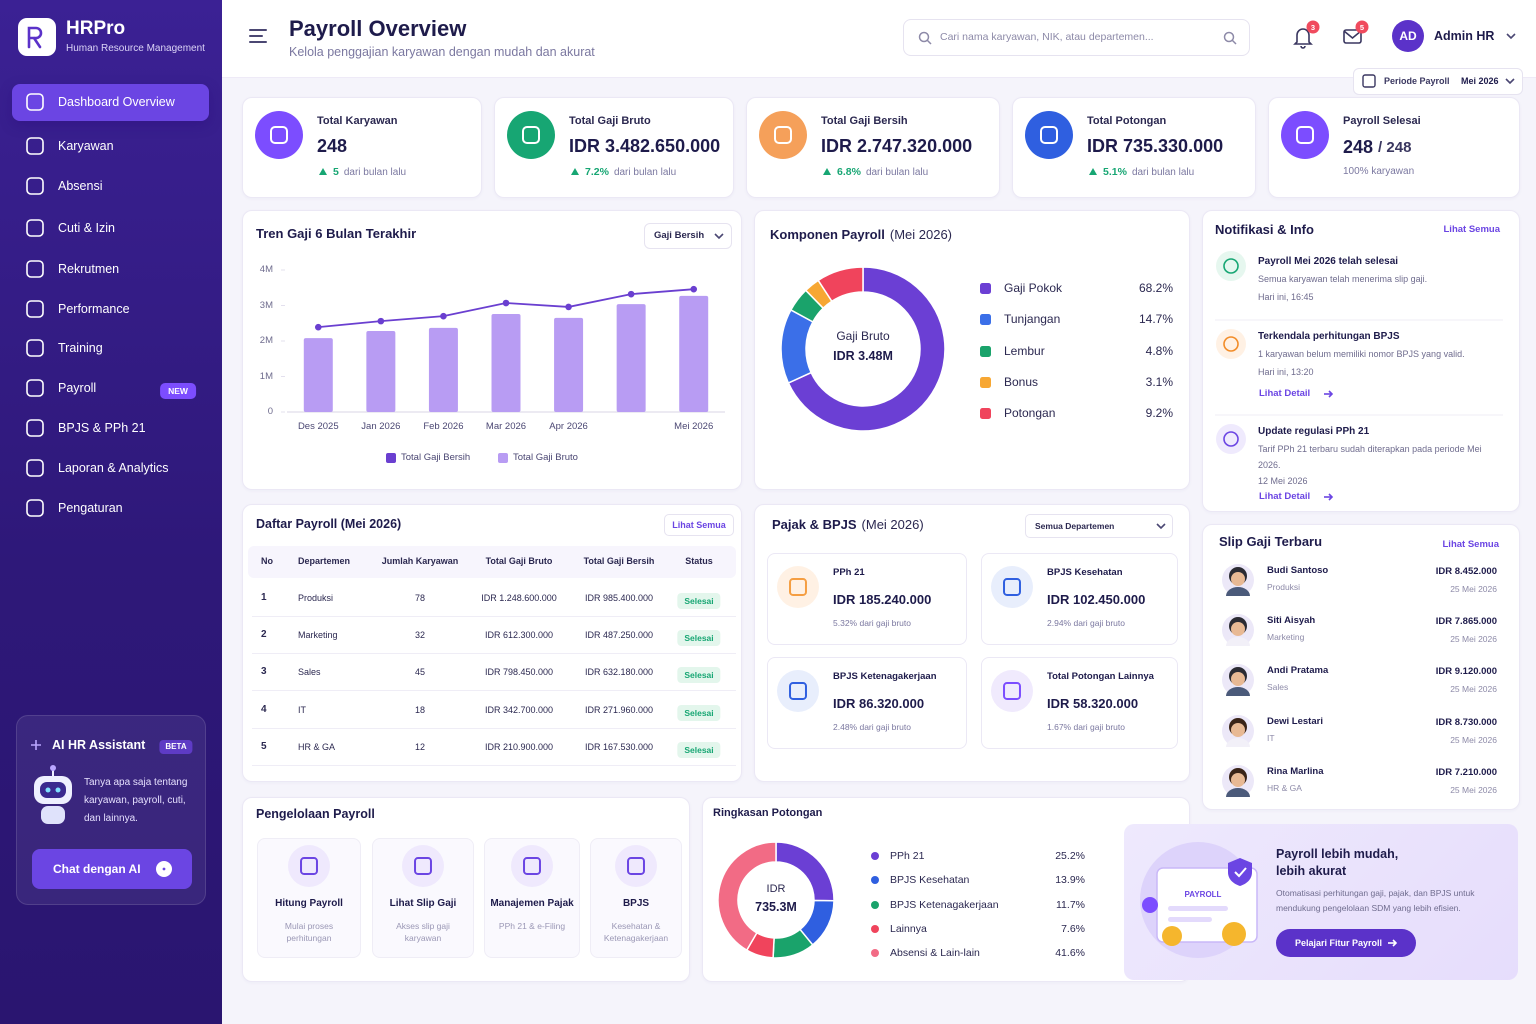 The height and width of the screenshot is (1024, 1536). I want to click on period-select, so click(1438, 81).